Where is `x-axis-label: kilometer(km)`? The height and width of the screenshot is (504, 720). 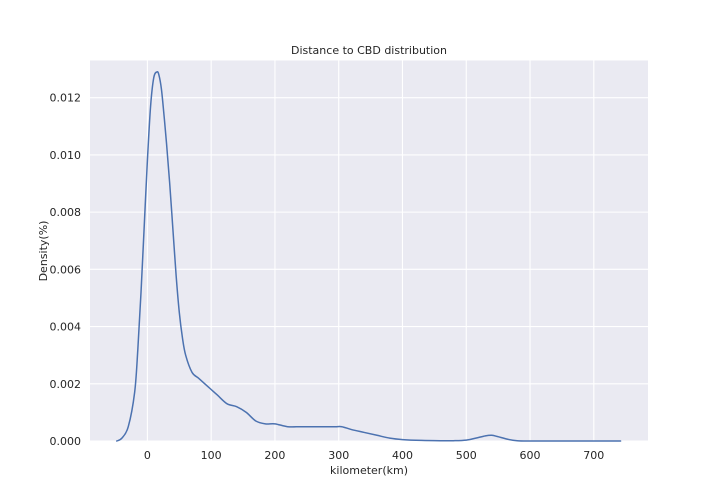
x-axis-label: kilometer(km) is located at coordinates (369, 470).